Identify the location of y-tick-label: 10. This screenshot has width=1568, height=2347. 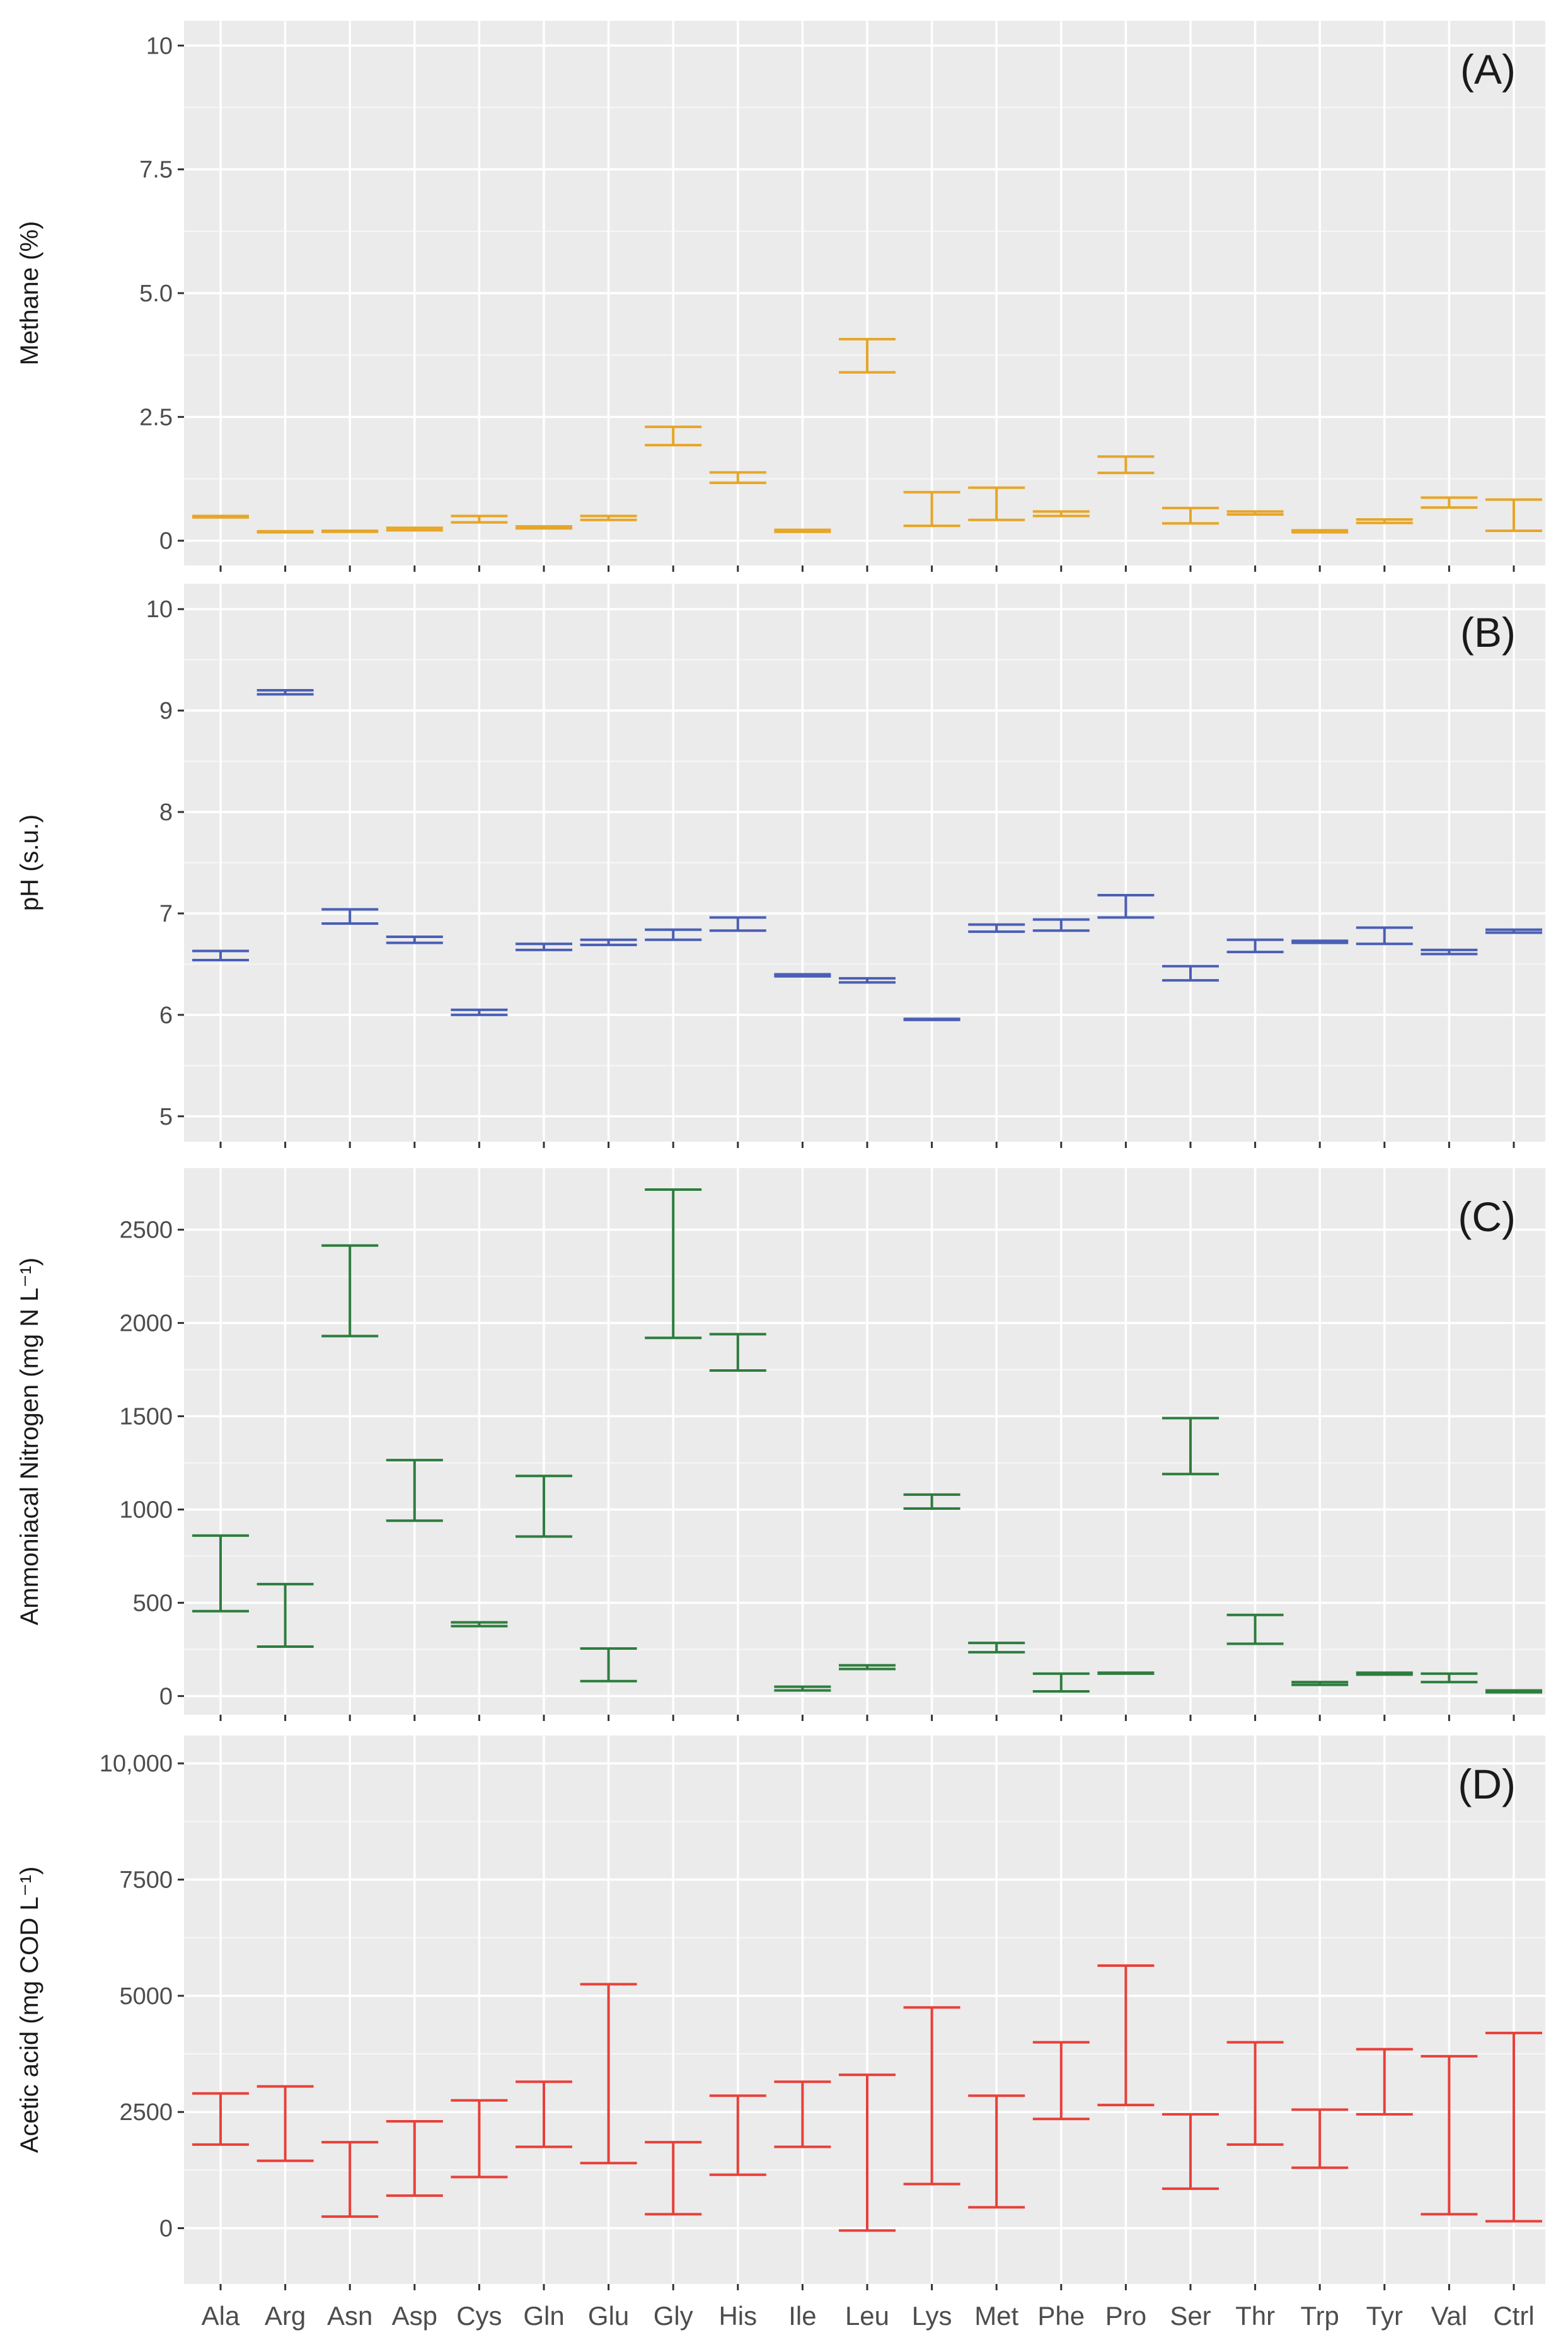
(159, 46).